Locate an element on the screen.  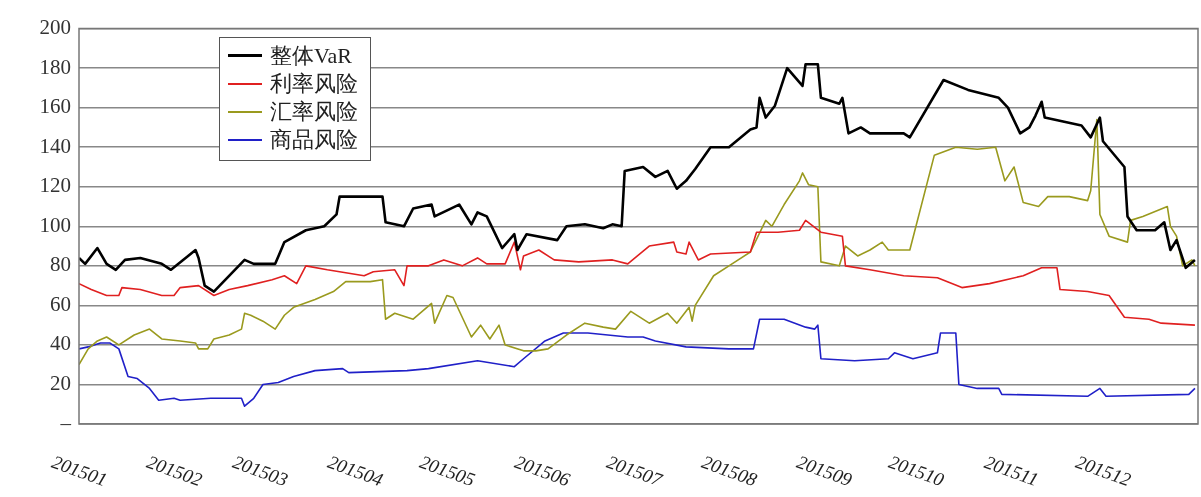
x-tick-label: 201505 is located at coordinates (447, 470).